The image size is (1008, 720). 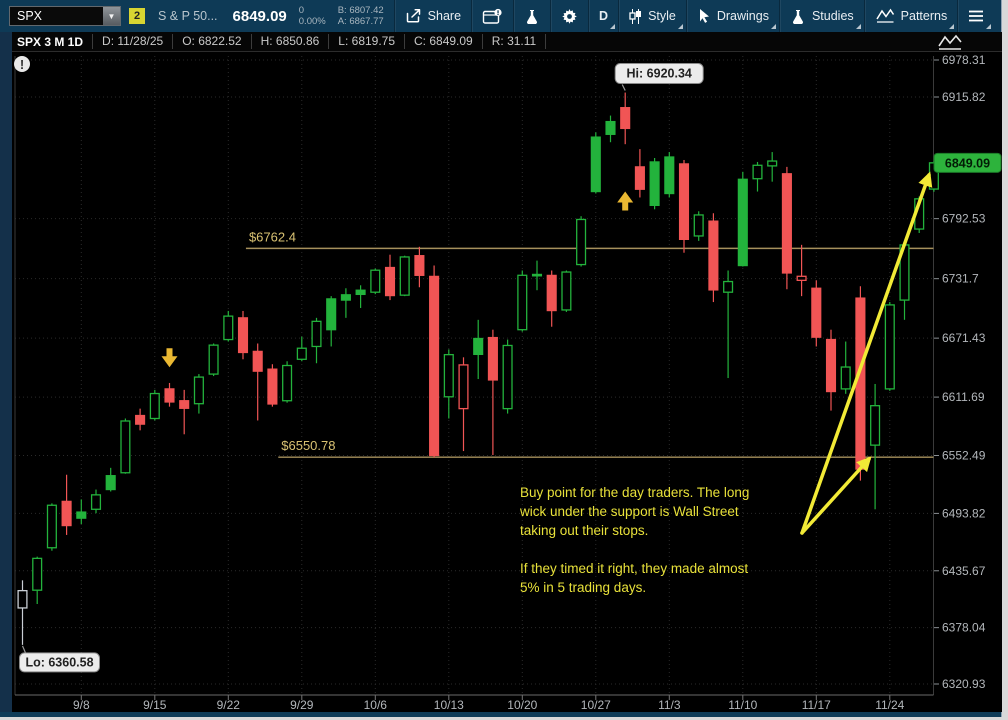 I want to click on hi-tooltip-text: Hi: 6920.34, so click(x=659, y=74).